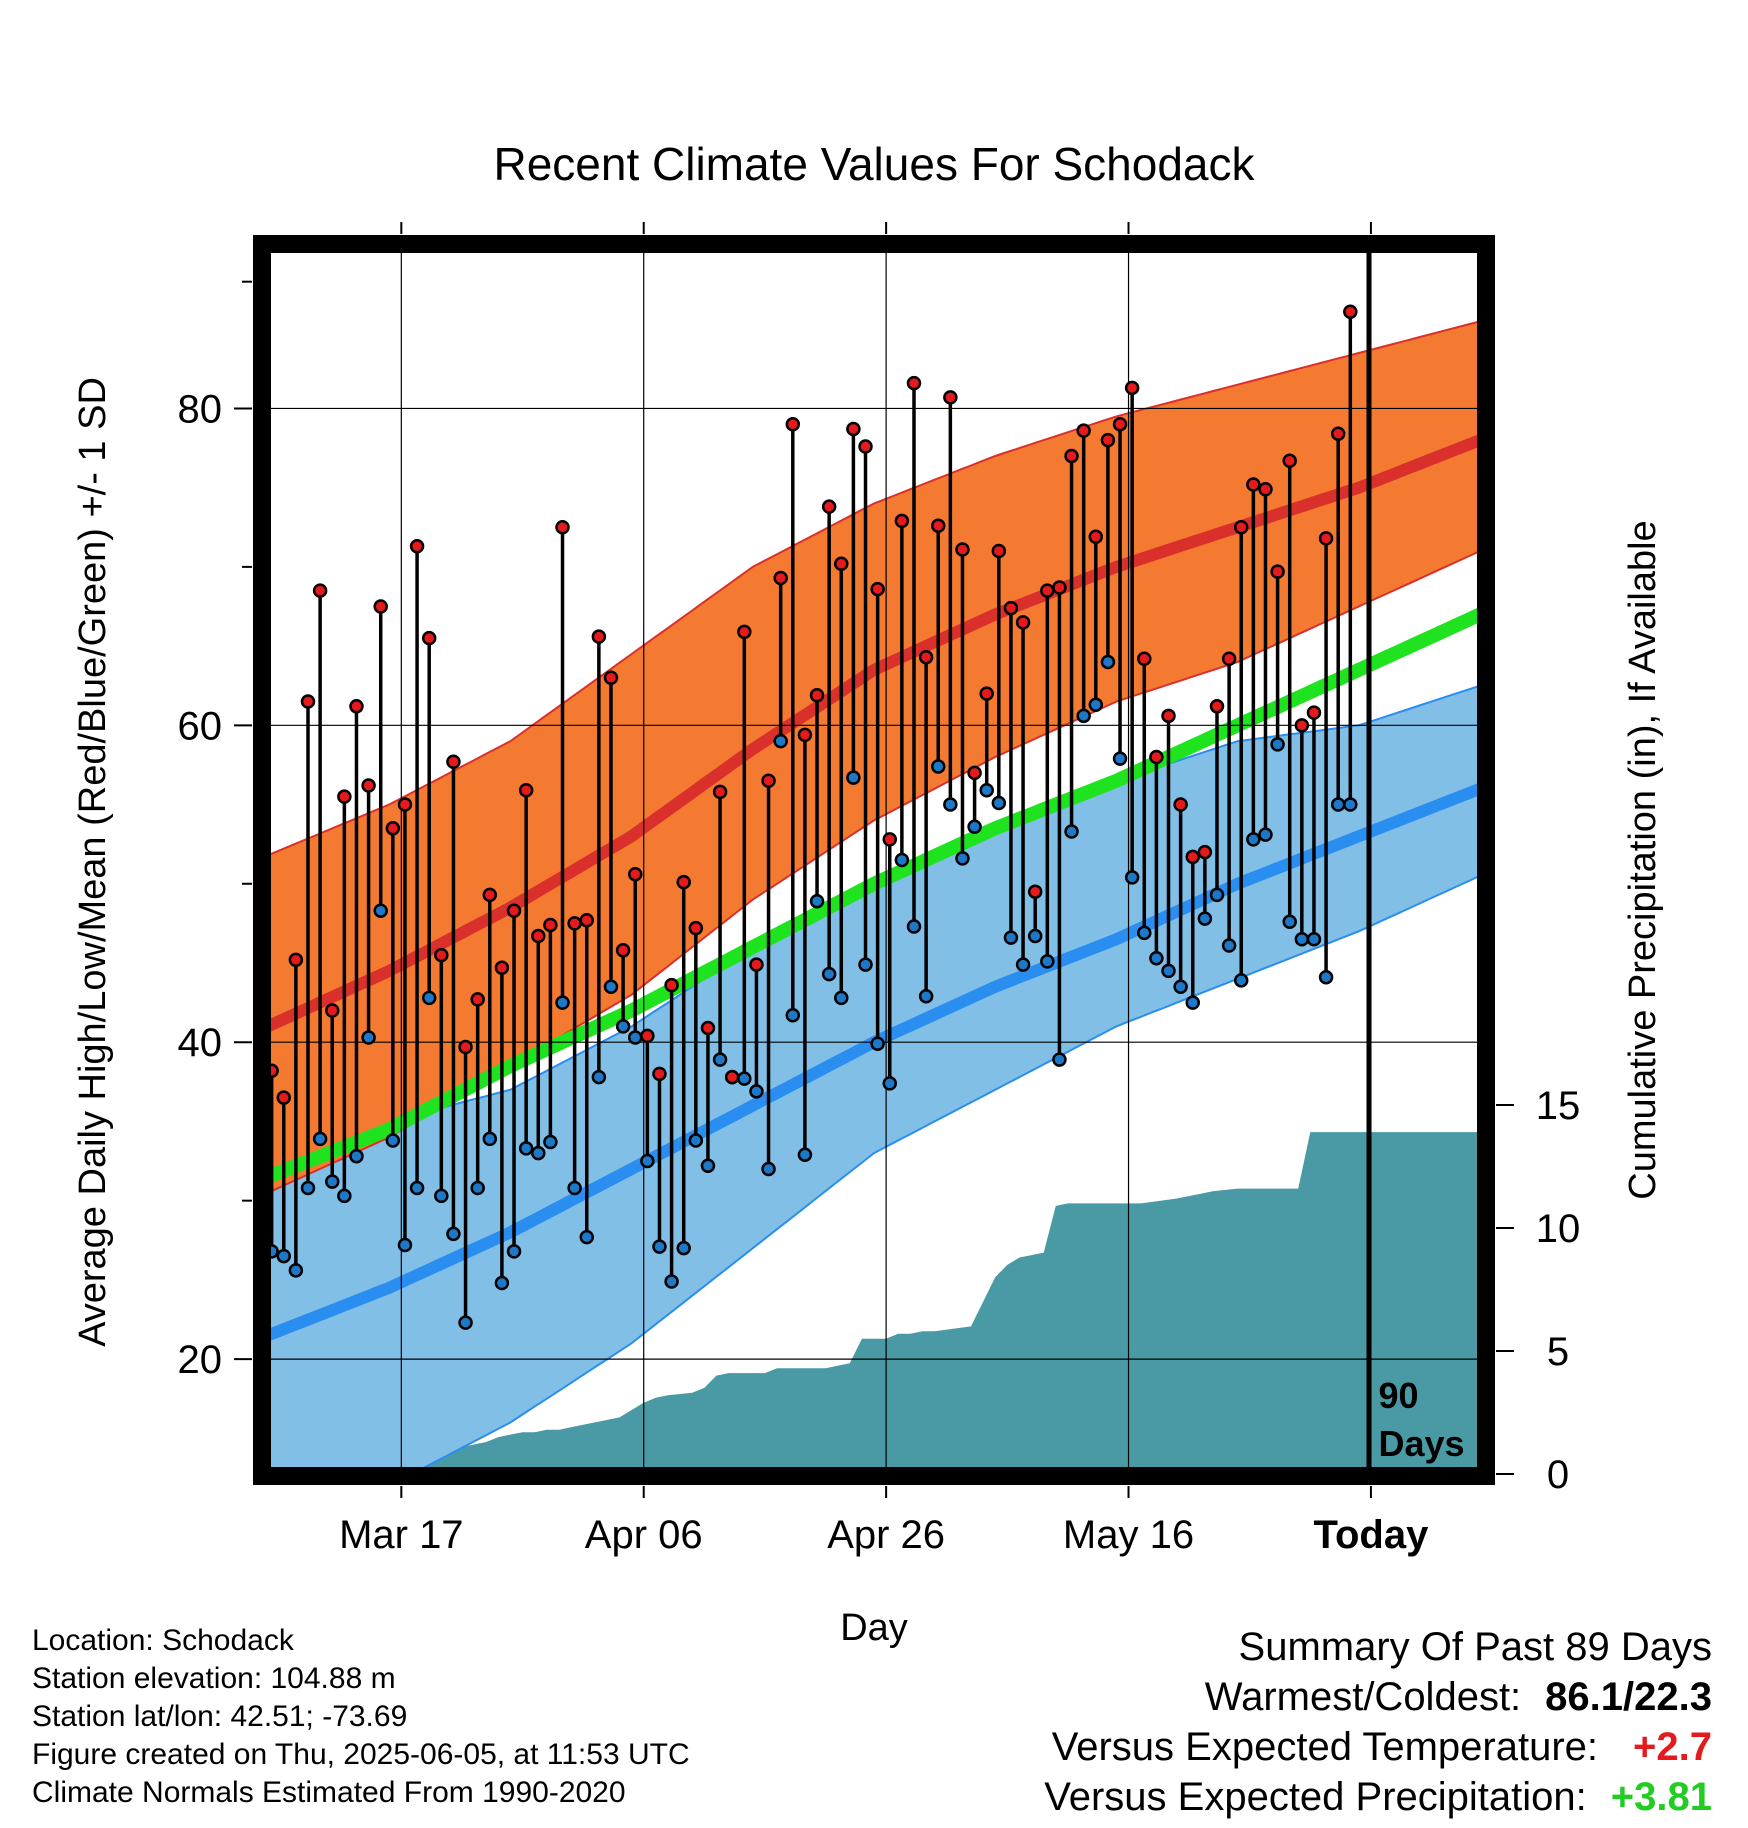 The height and width of the screenshot is (1828, 1748). I want to click on x-tick-label: Apr 26, so click(886, 1535).